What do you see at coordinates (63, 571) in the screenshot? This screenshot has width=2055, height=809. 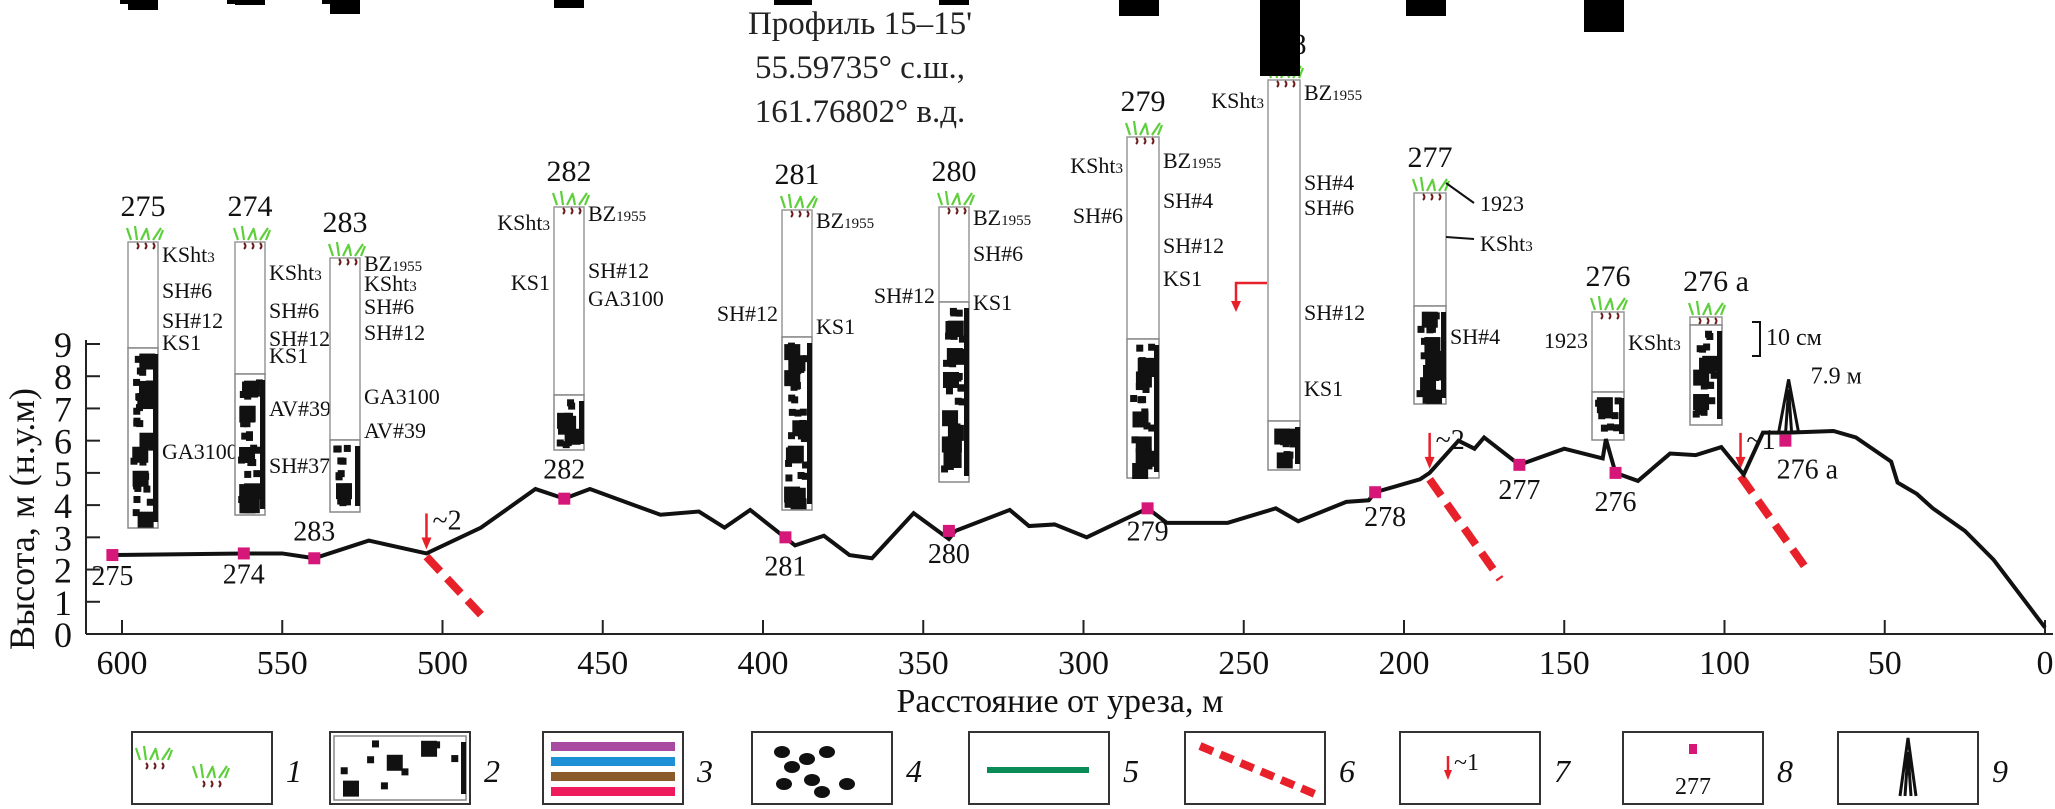 I see `y-tick-label: 2` at bounding box center [63, 571].